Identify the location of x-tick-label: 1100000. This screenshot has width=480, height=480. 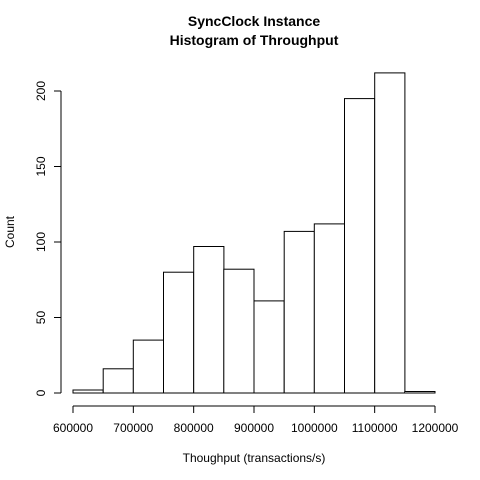
(375, 428).